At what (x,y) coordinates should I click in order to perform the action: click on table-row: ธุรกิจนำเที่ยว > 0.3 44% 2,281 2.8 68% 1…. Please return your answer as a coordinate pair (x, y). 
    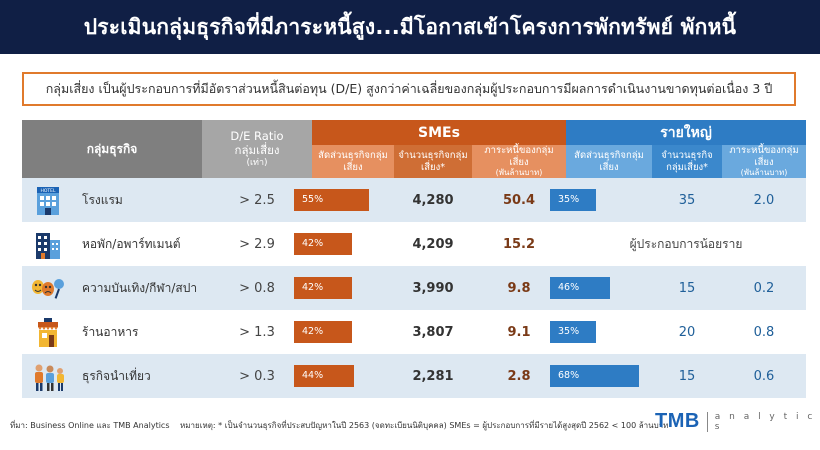
    Looking at the image, I should click on (414, 376).